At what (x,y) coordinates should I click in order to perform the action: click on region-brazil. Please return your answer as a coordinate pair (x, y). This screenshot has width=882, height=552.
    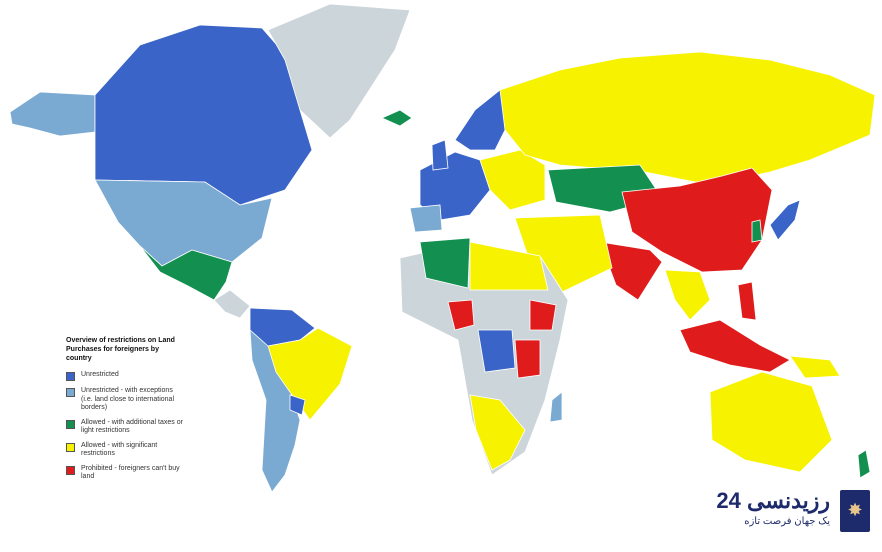
    Looking at the image, I should click on (310, 374).